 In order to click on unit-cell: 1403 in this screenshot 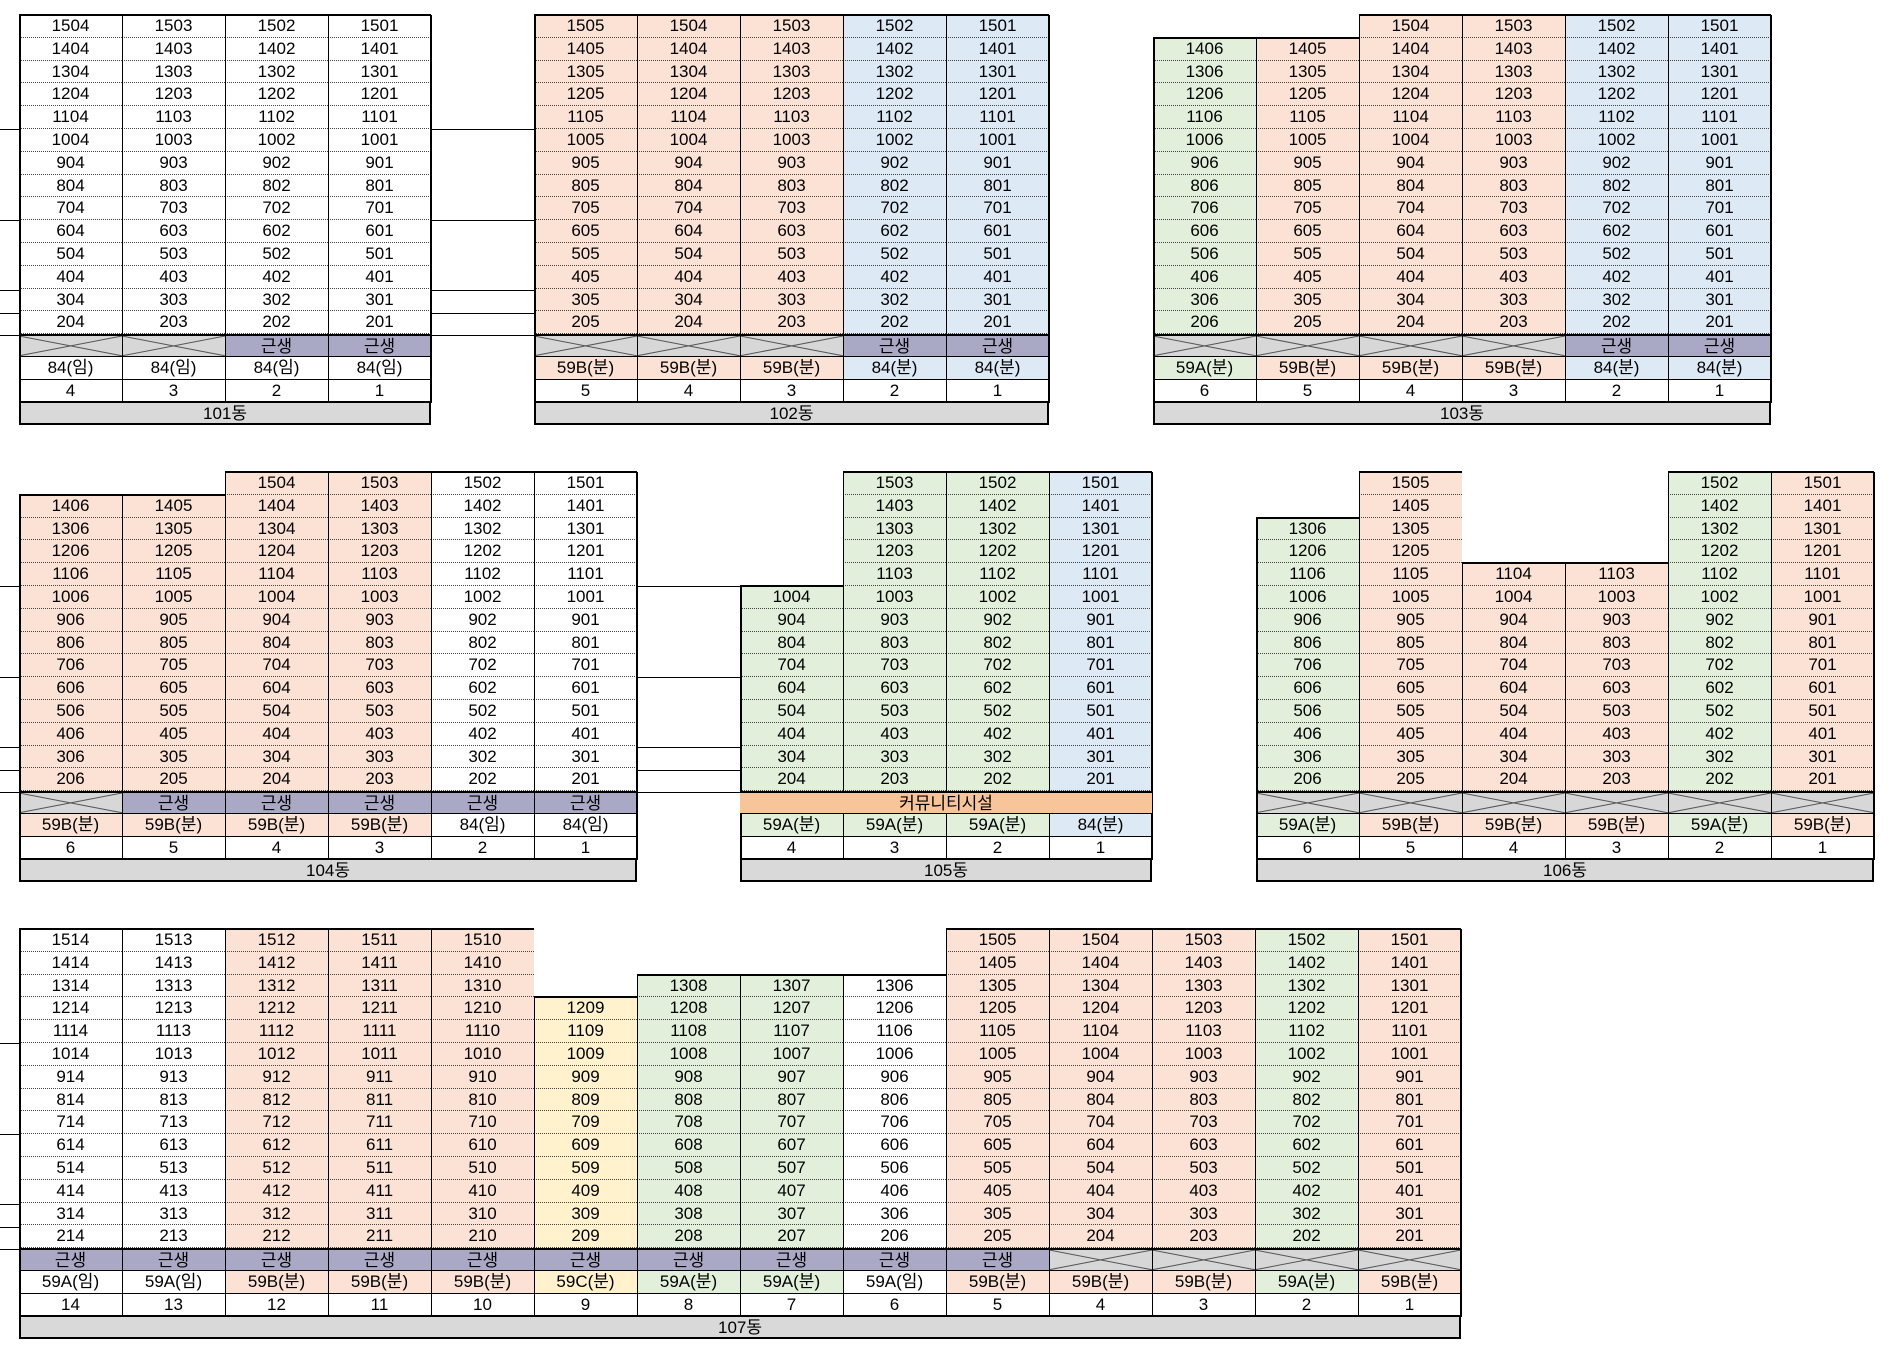, I will do `click(791, 49)`.